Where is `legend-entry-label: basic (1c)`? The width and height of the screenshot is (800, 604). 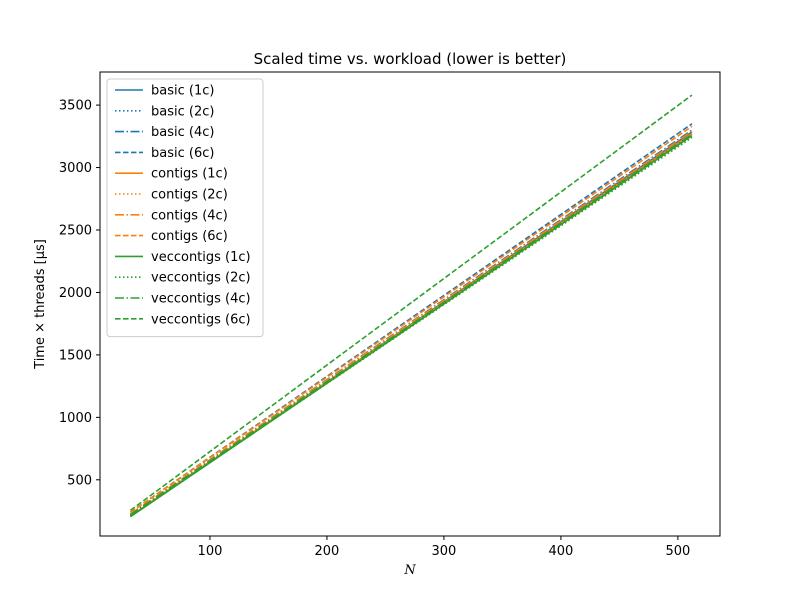
legend-entry-label: basic (1c) is located at coordinates (182, 91).